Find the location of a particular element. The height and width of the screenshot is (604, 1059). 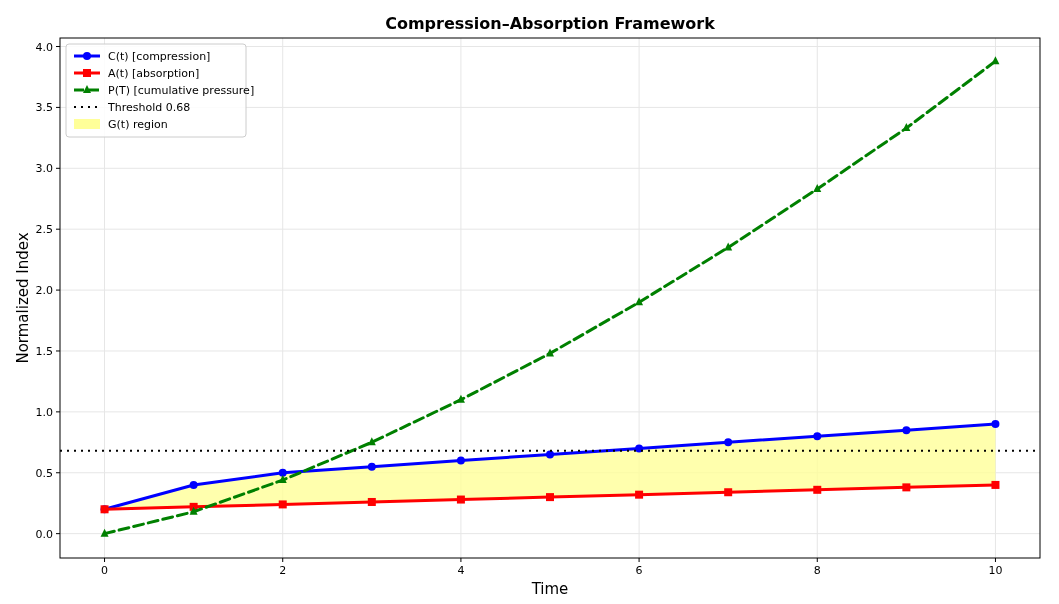

legend-label: G(t) region is located at coordinates (138, 124).